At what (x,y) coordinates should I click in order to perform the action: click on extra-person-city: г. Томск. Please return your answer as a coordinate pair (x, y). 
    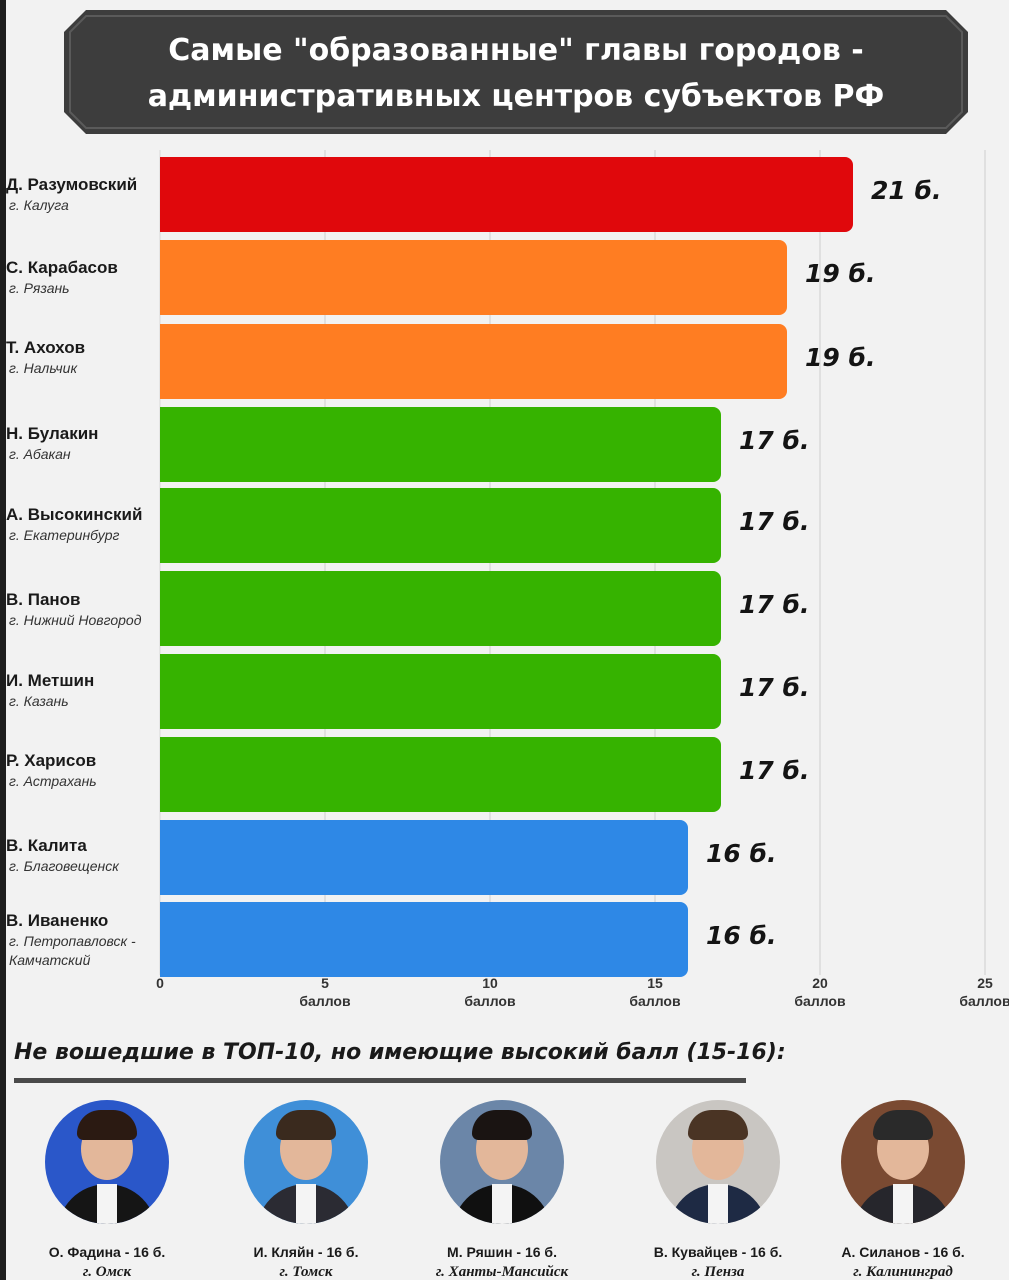
    Looking at the image, I should click on (306, 1272).